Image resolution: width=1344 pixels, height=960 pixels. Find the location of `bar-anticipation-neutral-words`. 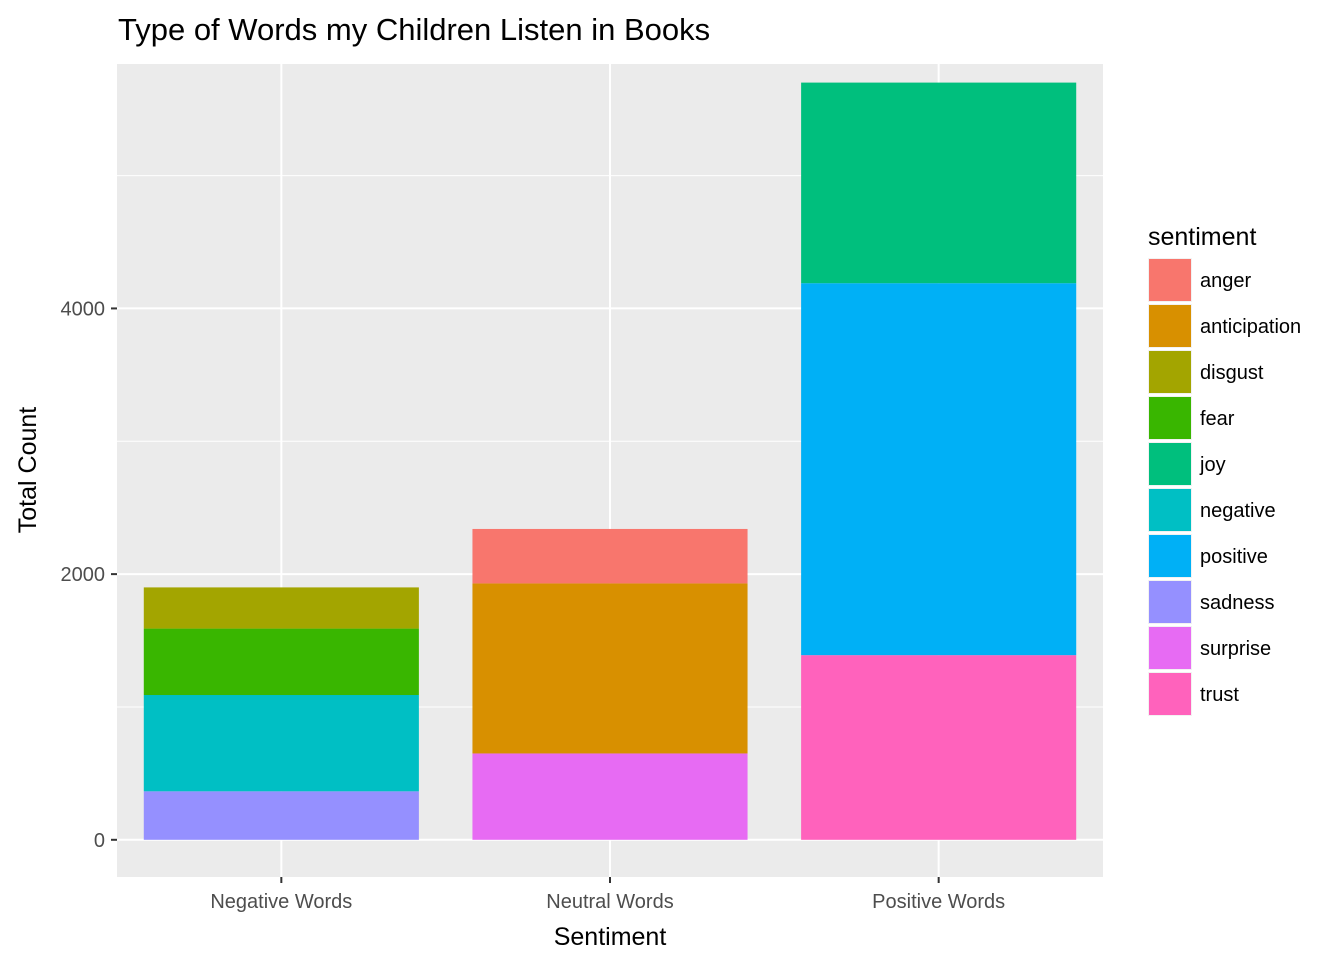

bar-anticipation-neutral-words is located at coordinates (610, 668).